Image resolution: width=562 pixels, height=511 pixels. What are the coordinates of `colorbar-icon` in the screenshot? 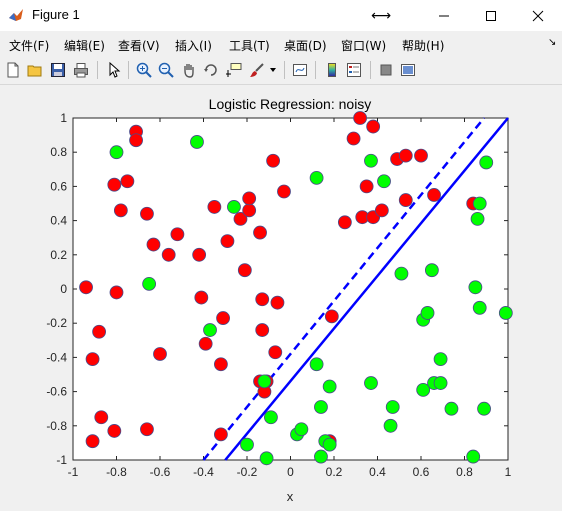 It's located at (332, 70).